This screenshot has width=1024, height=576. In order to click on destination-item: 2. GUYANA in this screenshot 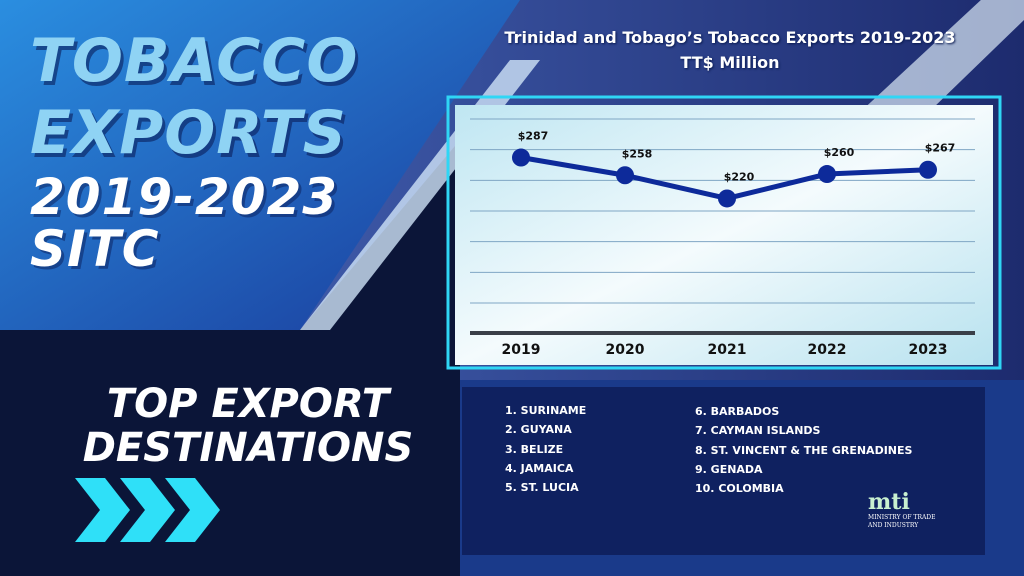, I will do `click(538, 430)`.